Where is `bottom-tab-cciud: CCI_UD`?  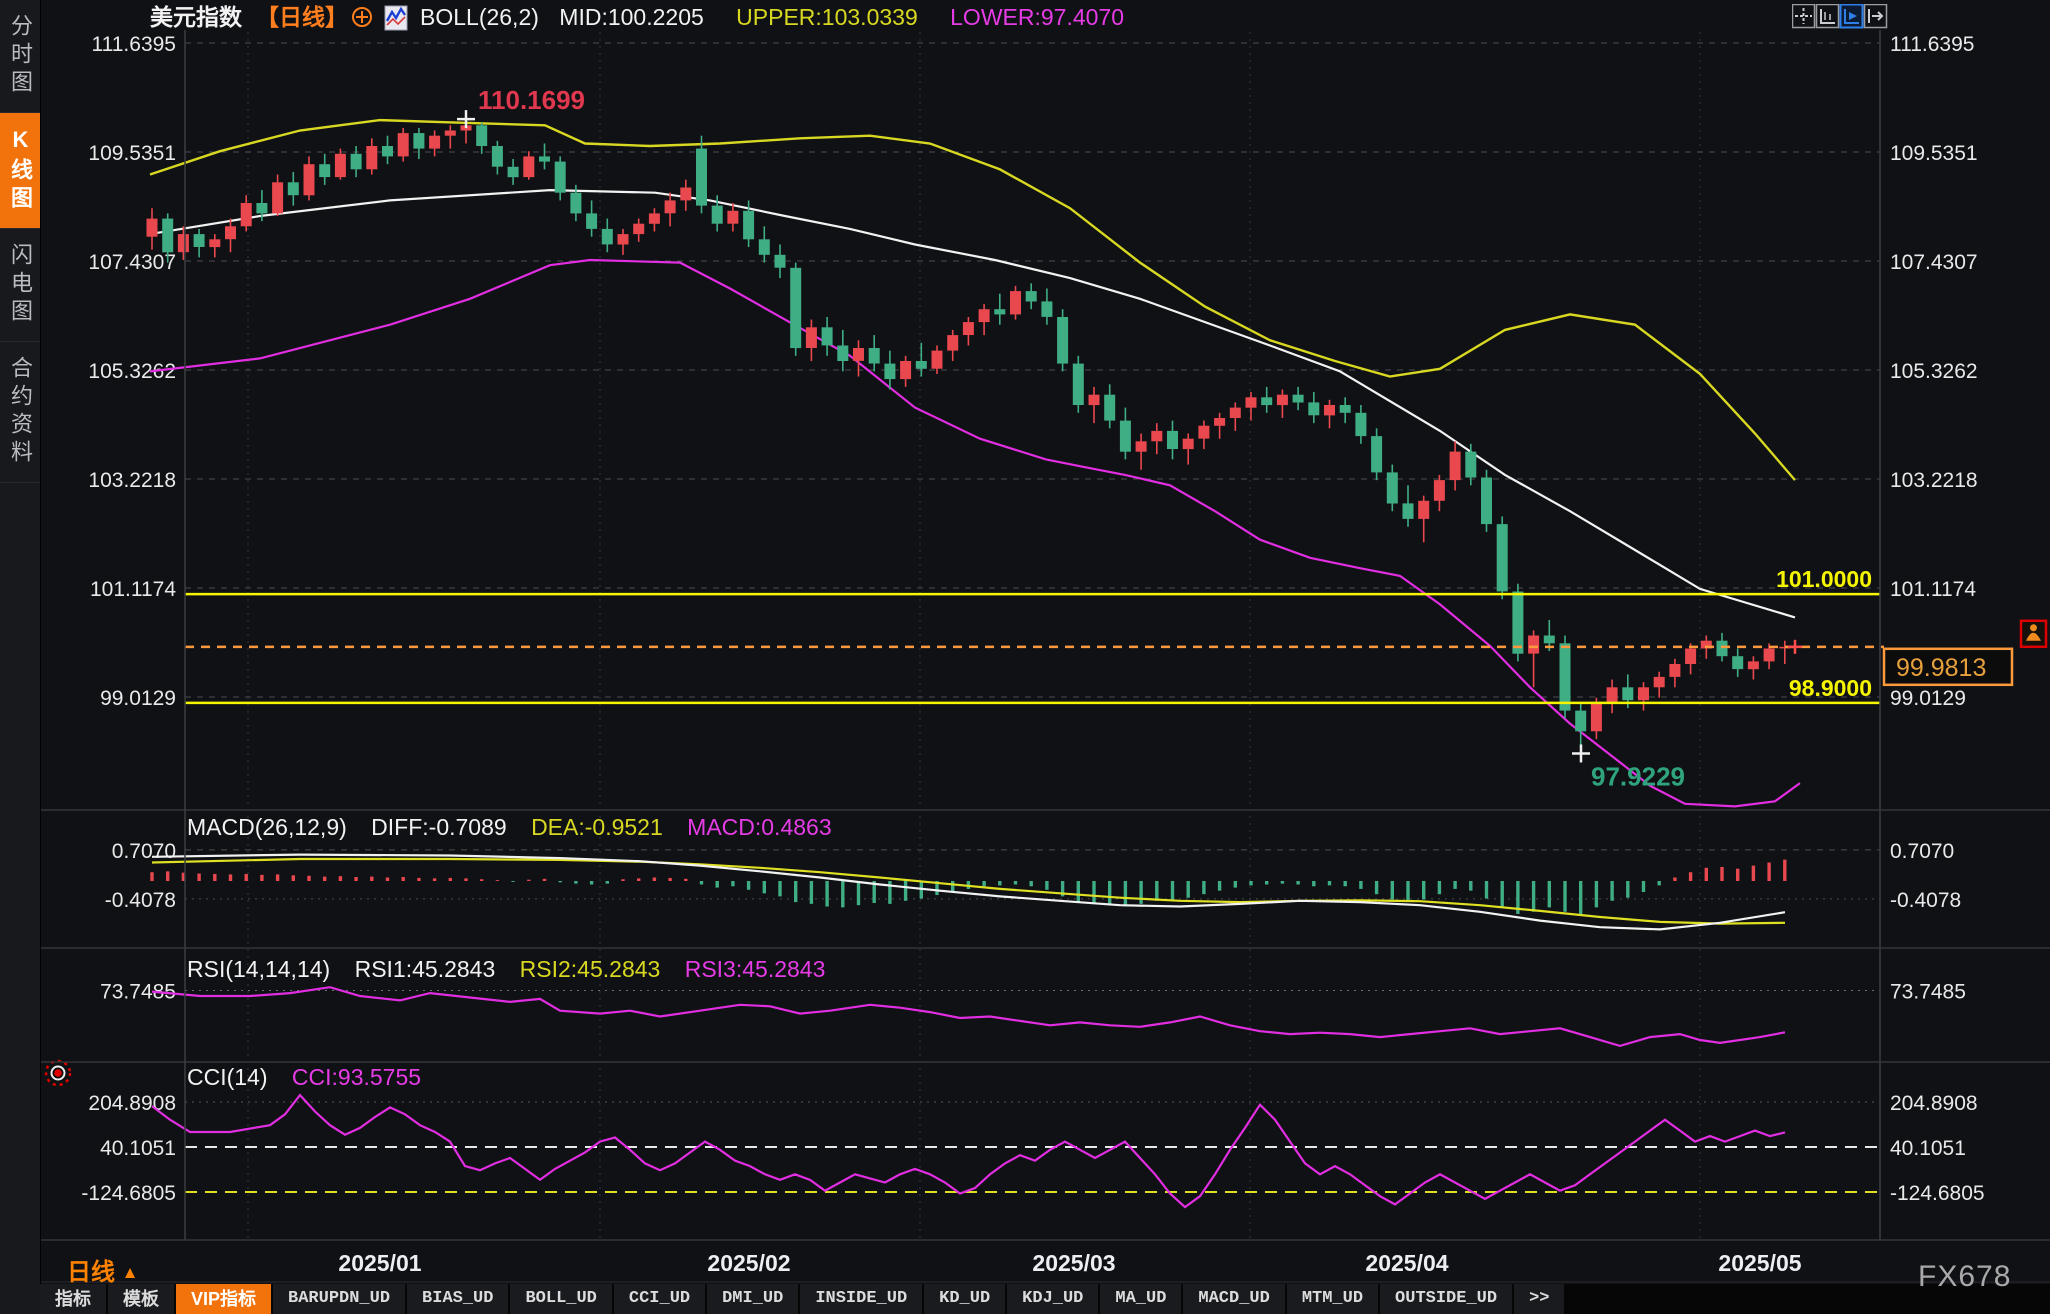 bottom-tab-cciud: CCI_UD is located at coordinates (660, 1299).